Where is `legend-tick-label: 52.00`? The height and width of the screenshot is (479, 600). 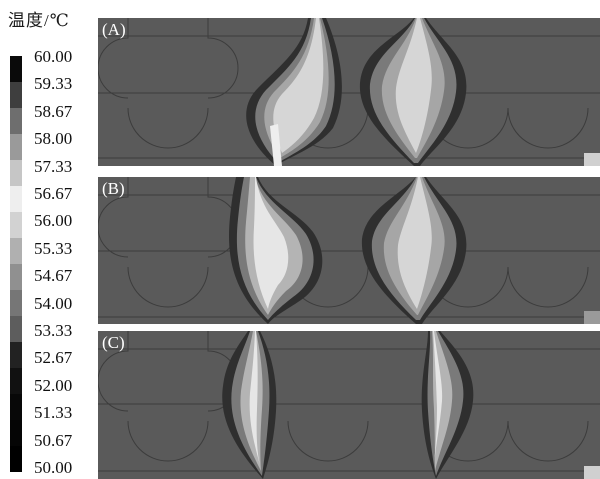
legend-tick-label: 52.00 is located at coordinates (53, 385).